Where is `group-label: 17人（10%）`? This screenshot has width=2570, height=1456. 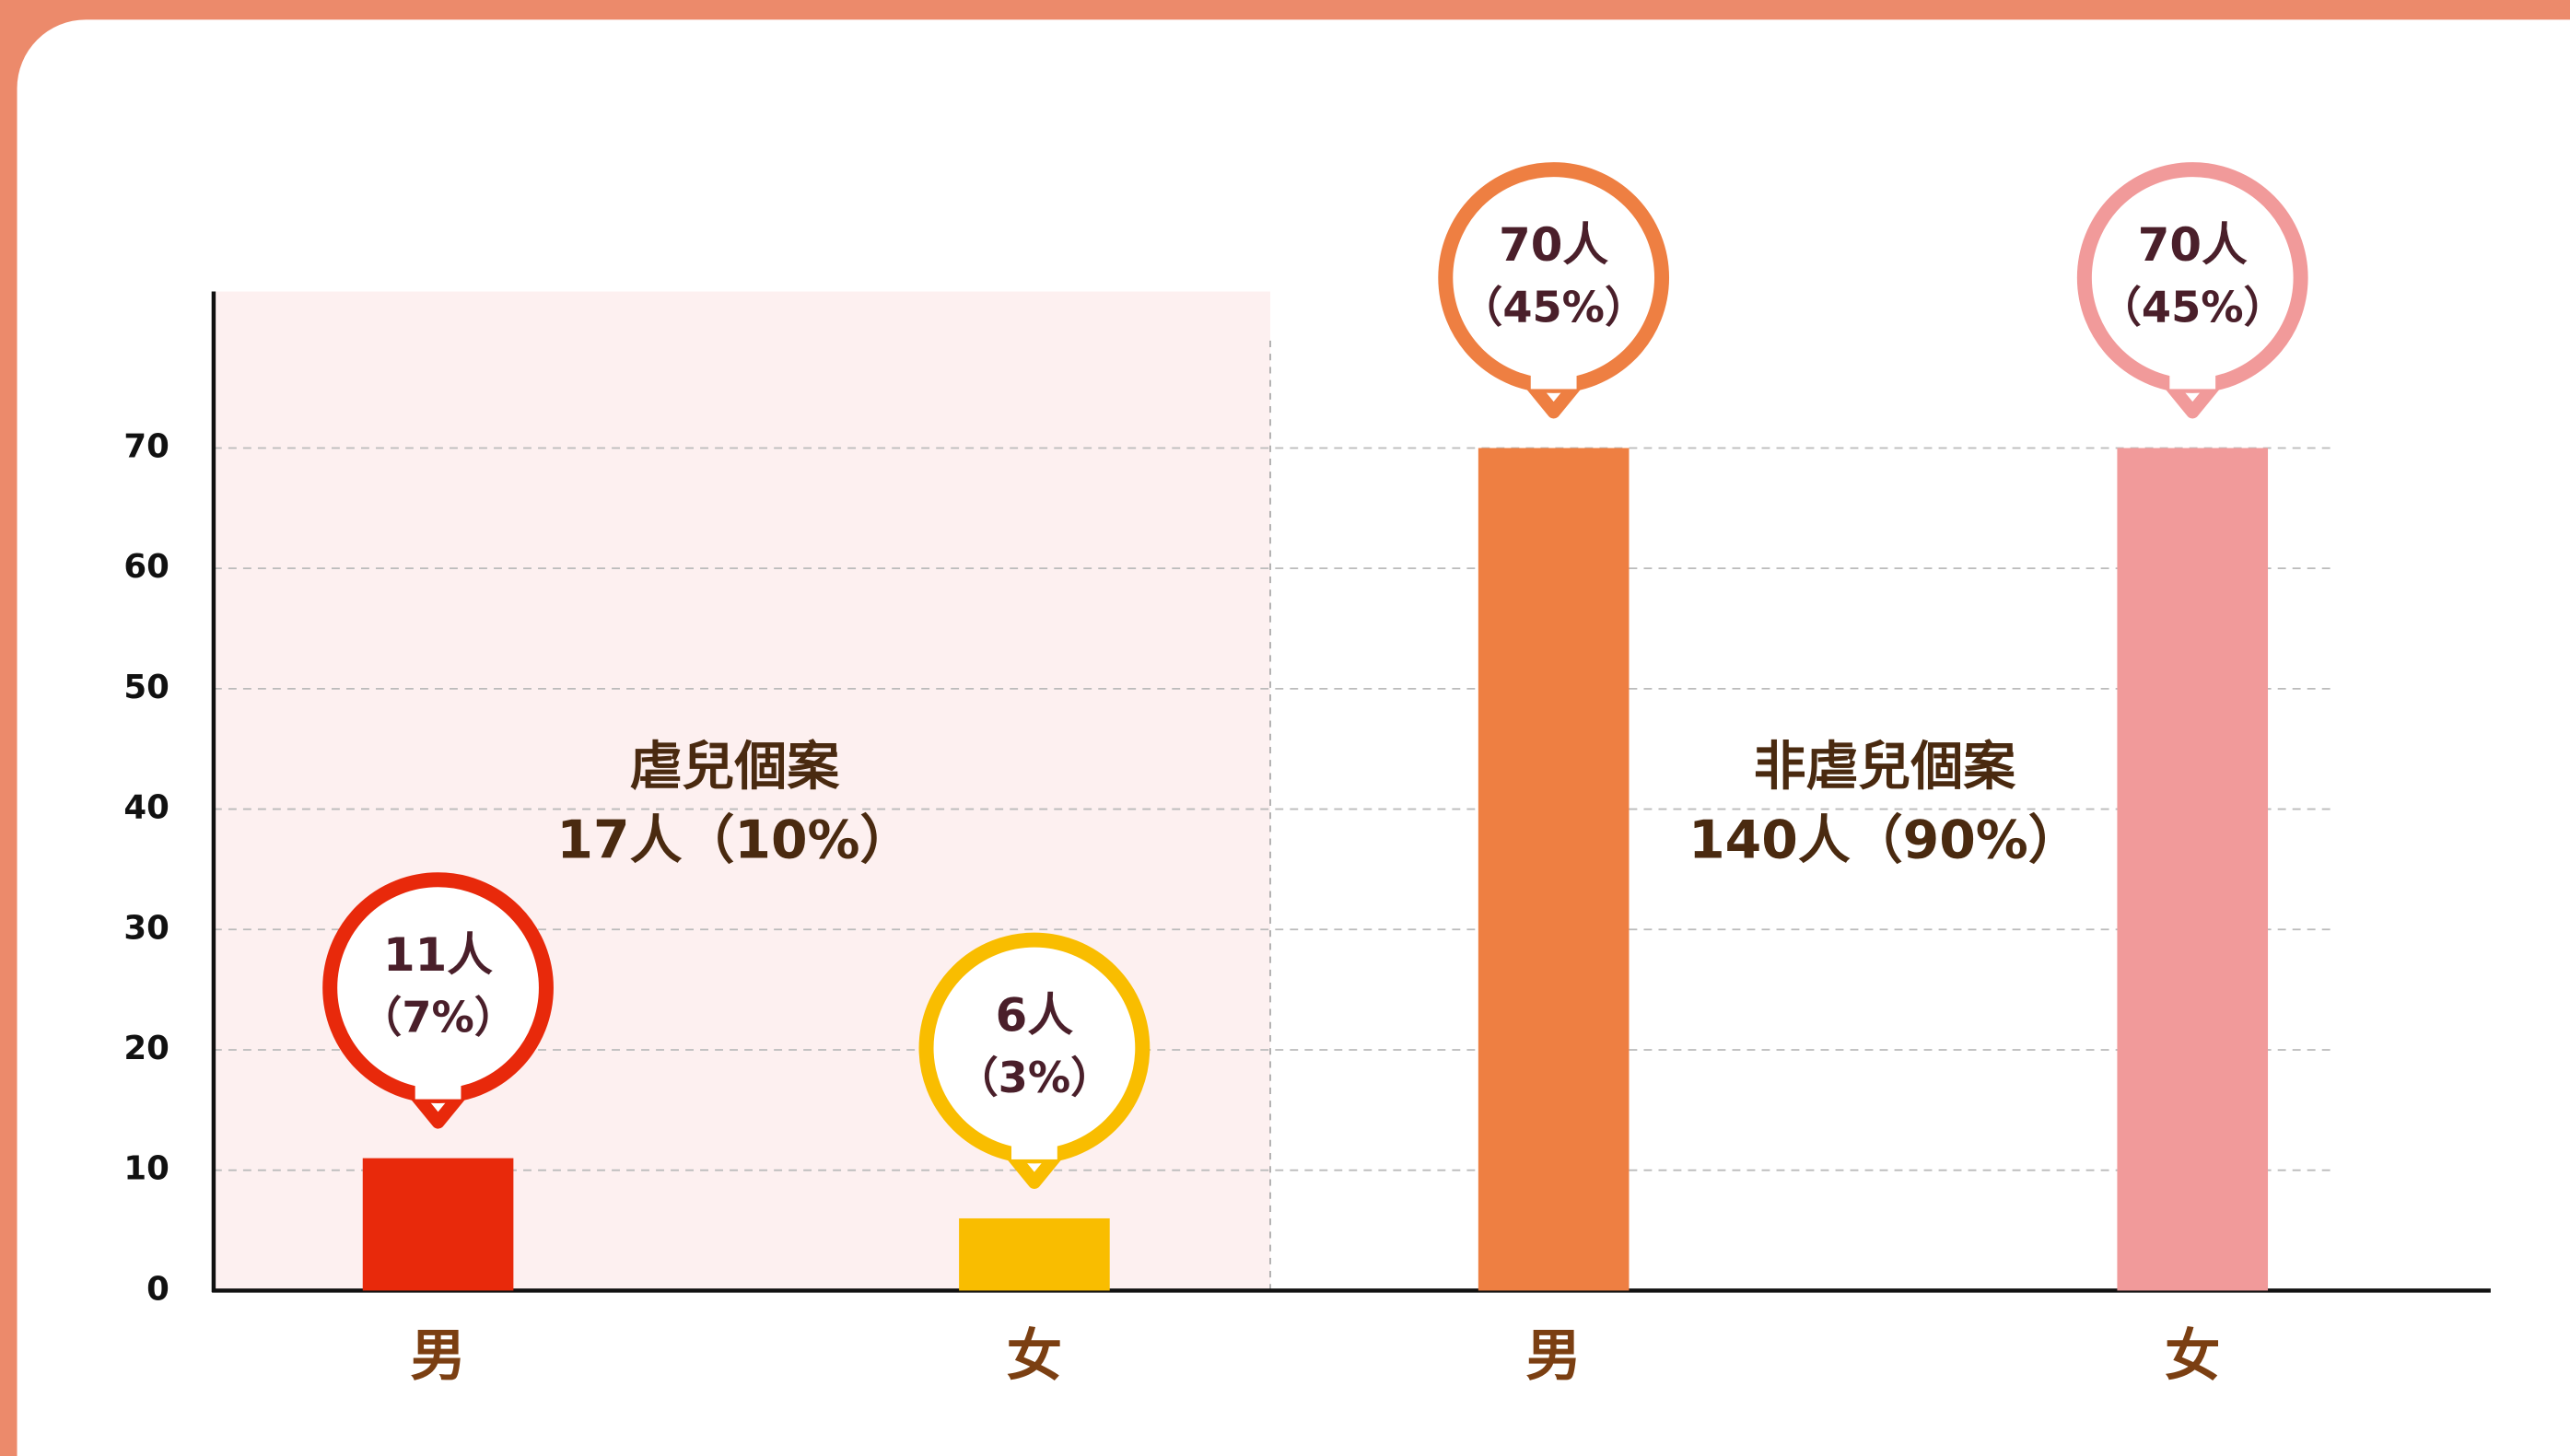 group-label: 17人（10%） is located at coordinates (734, 840).